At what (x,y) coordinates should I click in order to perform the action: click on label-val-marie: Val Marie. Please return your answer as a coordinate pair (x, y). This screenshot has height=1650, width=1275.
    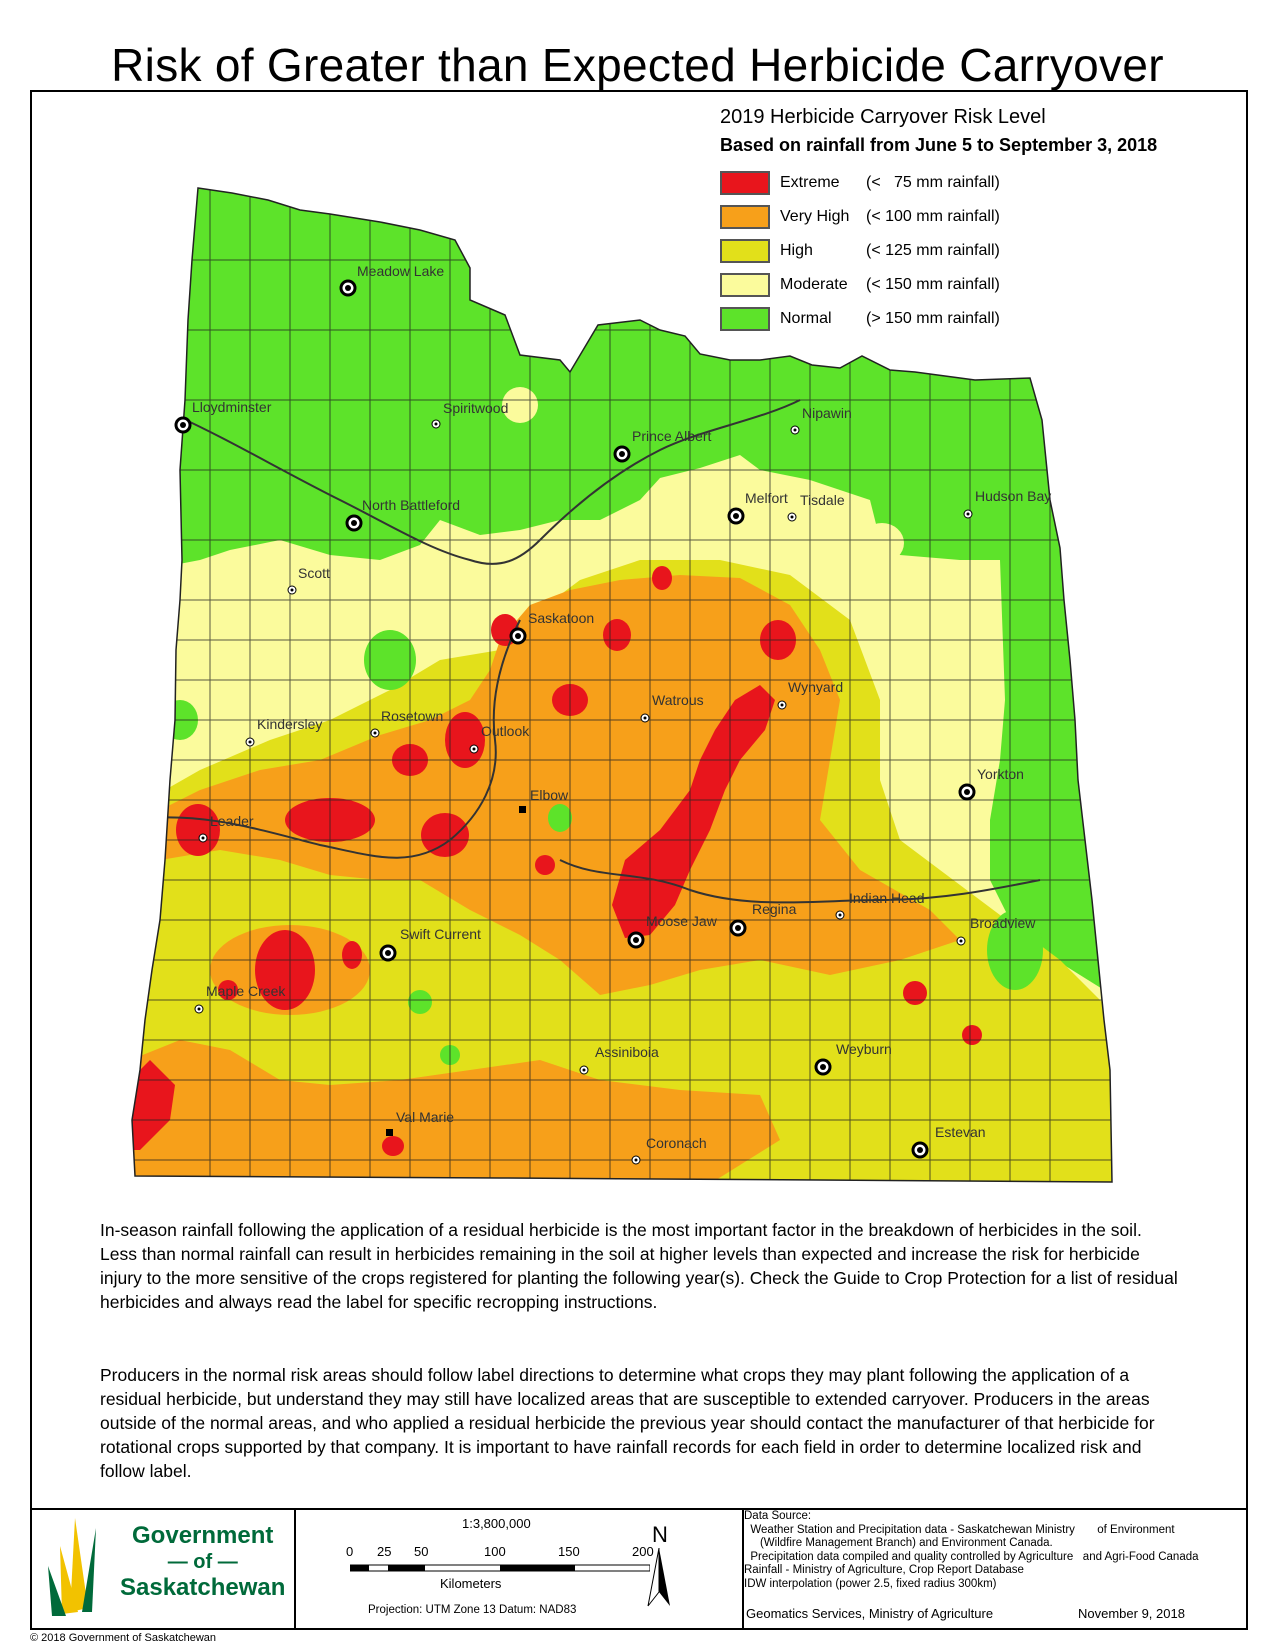
    Looking at the image, I should click on (425, 1117).